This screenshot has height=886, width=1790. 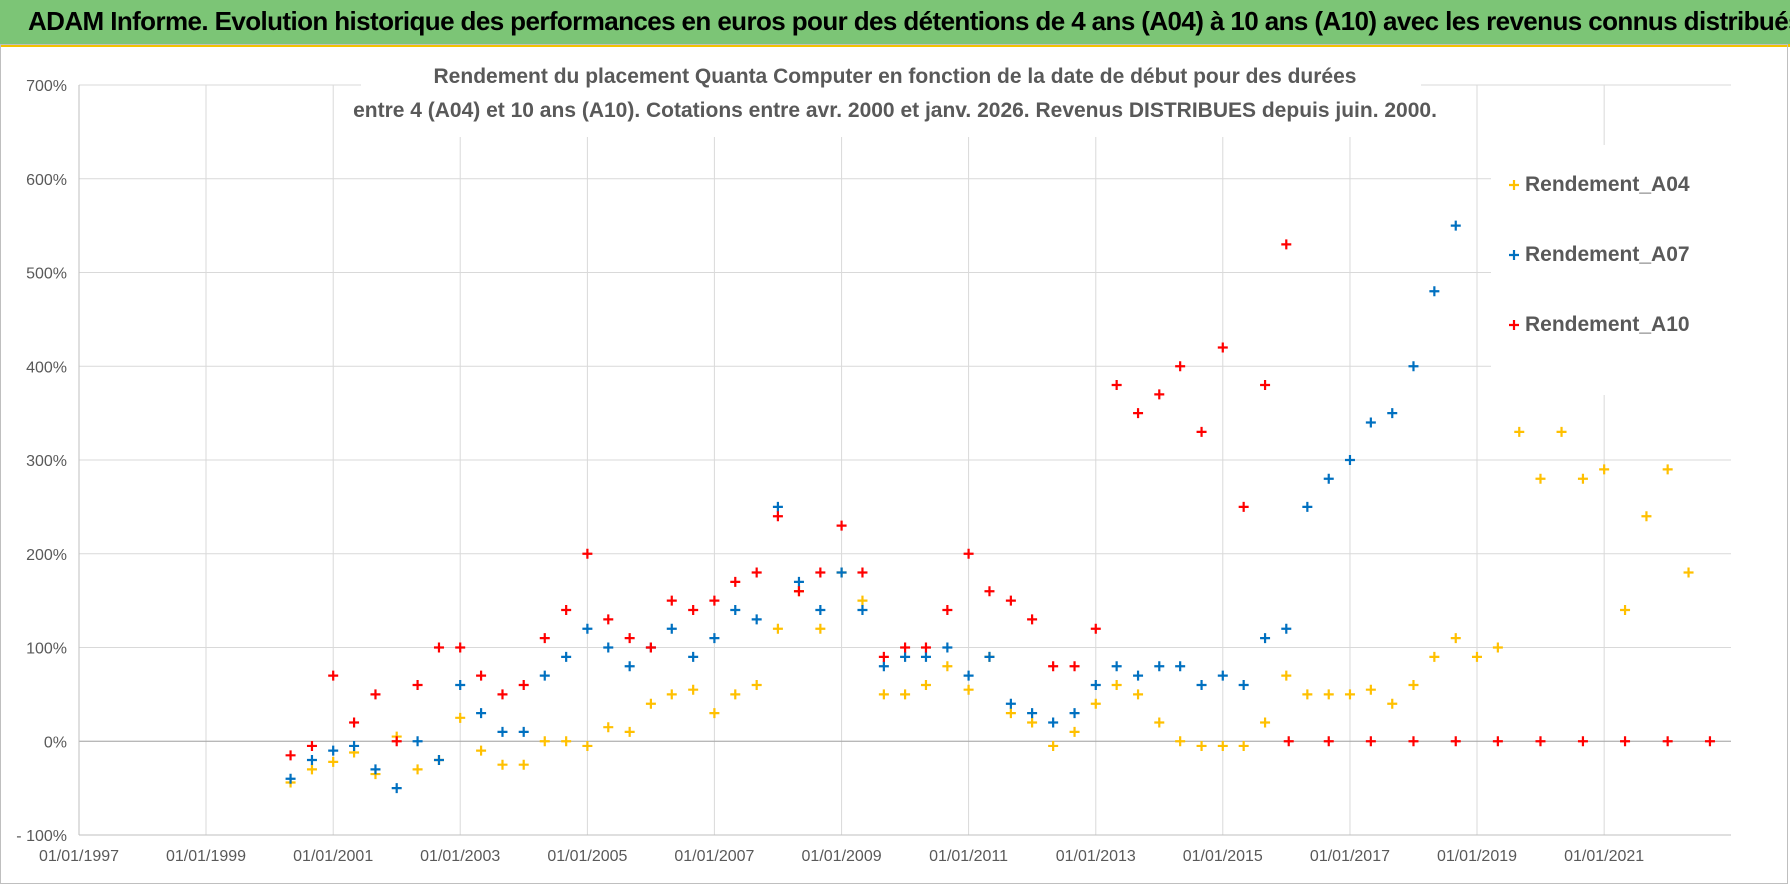 What do you see at coordinates (55, 742) in the screenshot?
I see `y-tick-label: 0%` at bounding box center [55, 742].